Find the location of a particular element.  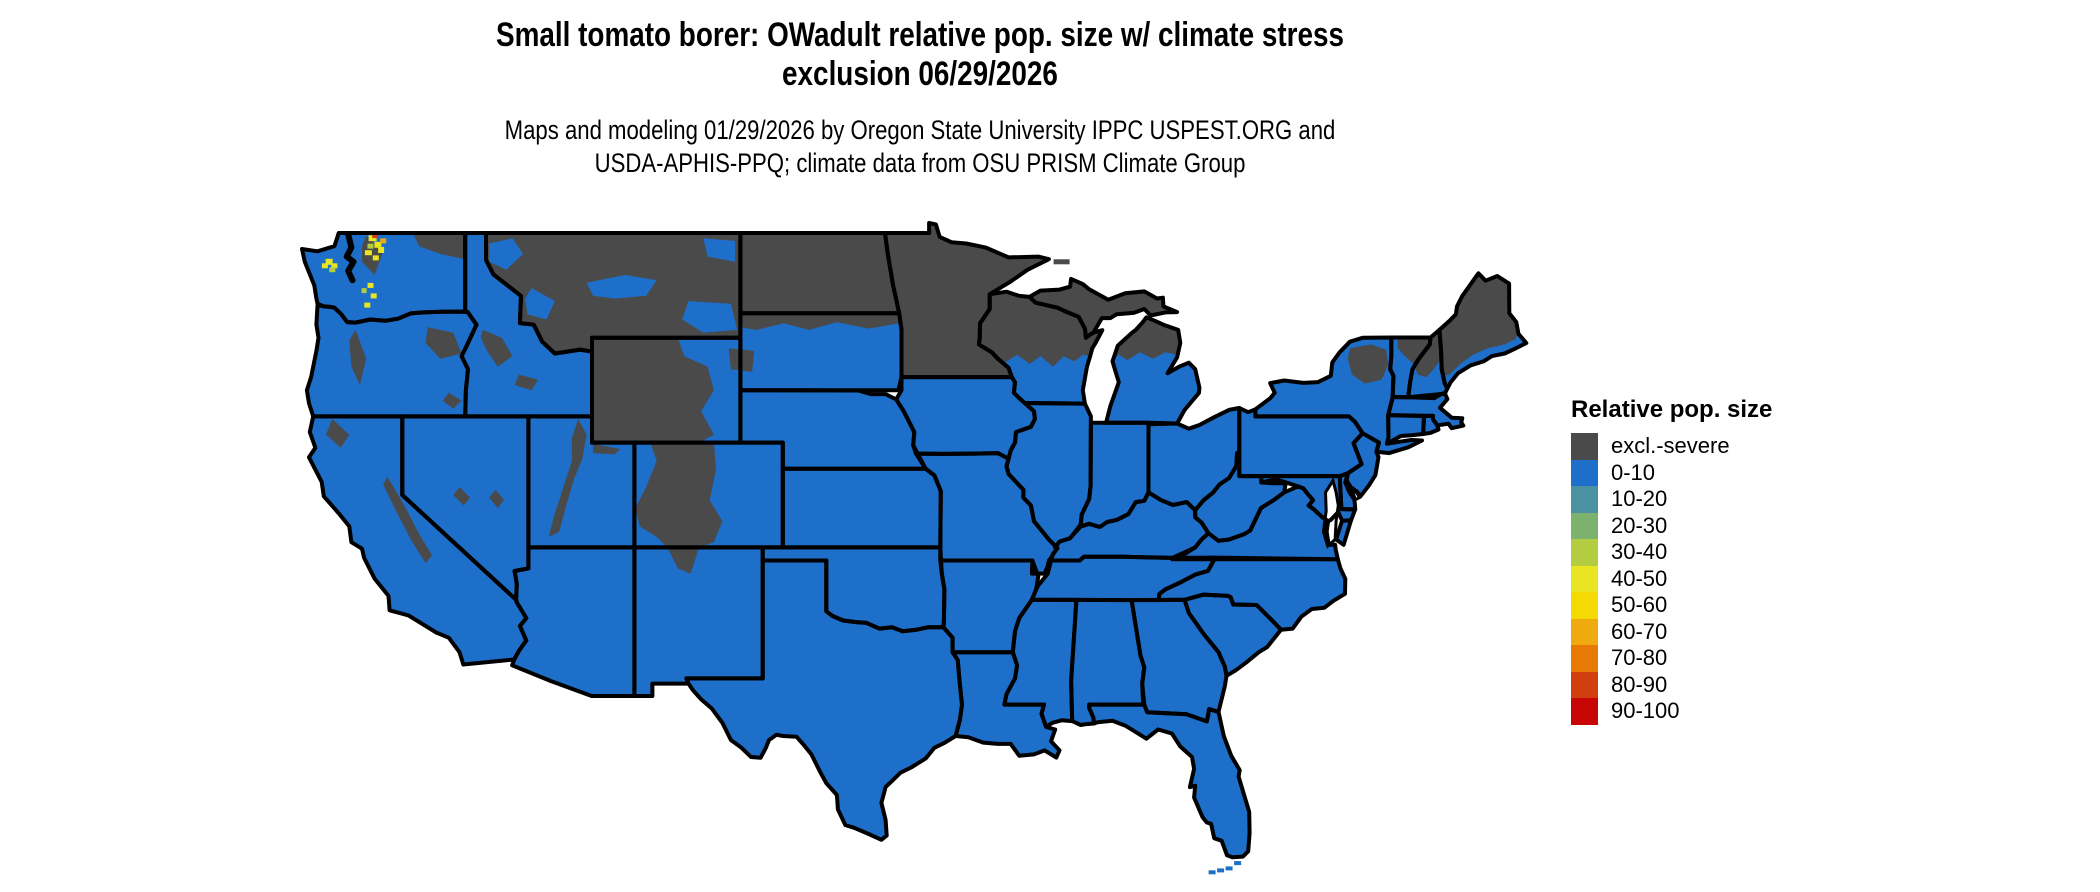

state-shape-KY is located at coordinates (1130, 526).